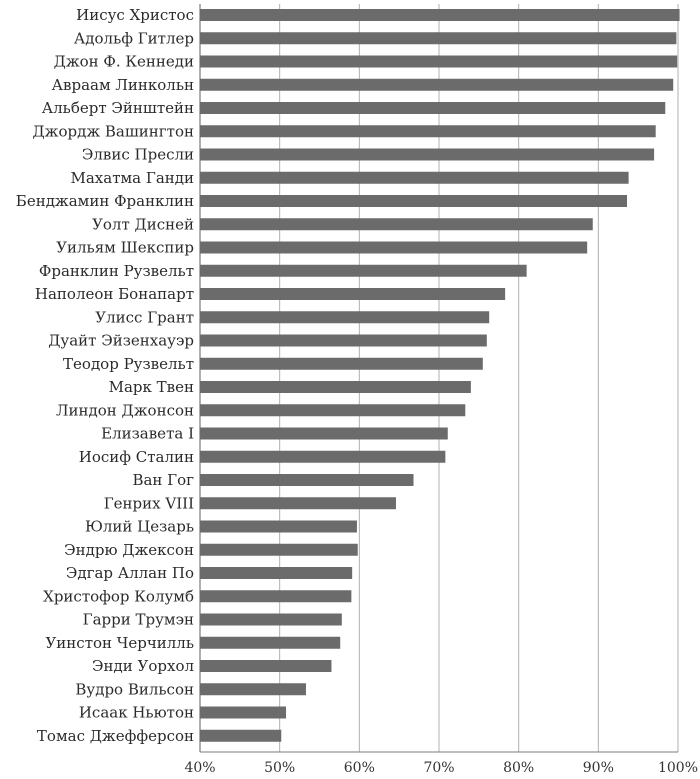 The height and width of the screenshot is (779, 700). I want to click on category-label: Марк Твен, so click(151, 387).